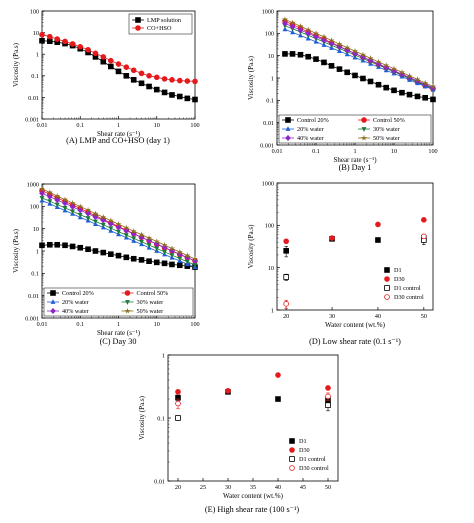  What do you see at coordinates (407, 288) in the screenshot?
I see `legend-entry: D1 control` at bounding box center [407, 288].